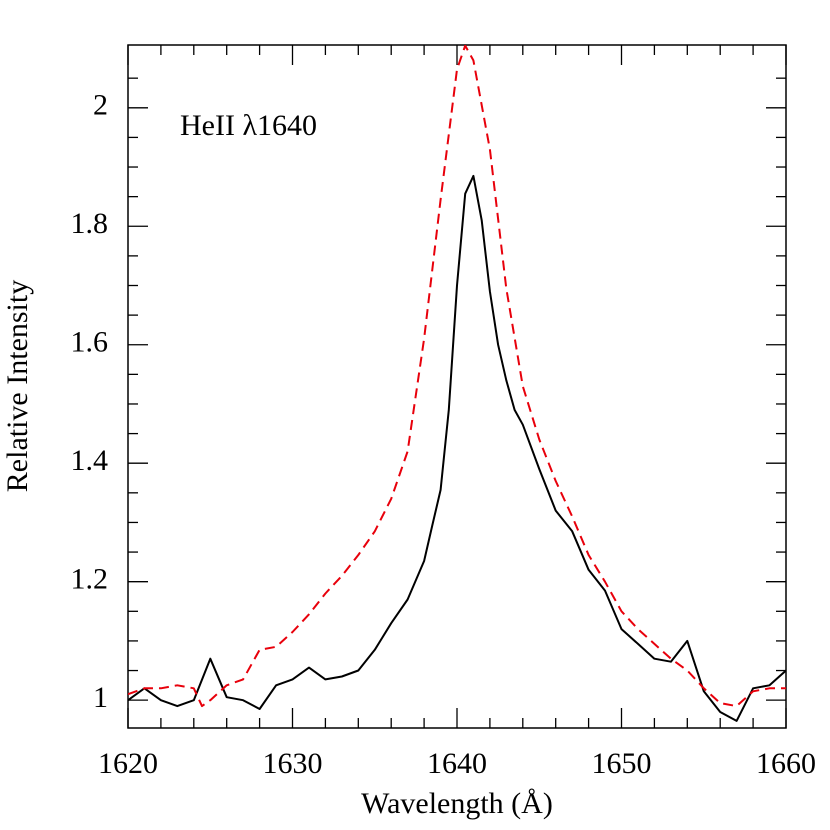 The height and width of the screenshot is (830, 830). I want to click on x-tick-label: 1650, so click(622, 763).